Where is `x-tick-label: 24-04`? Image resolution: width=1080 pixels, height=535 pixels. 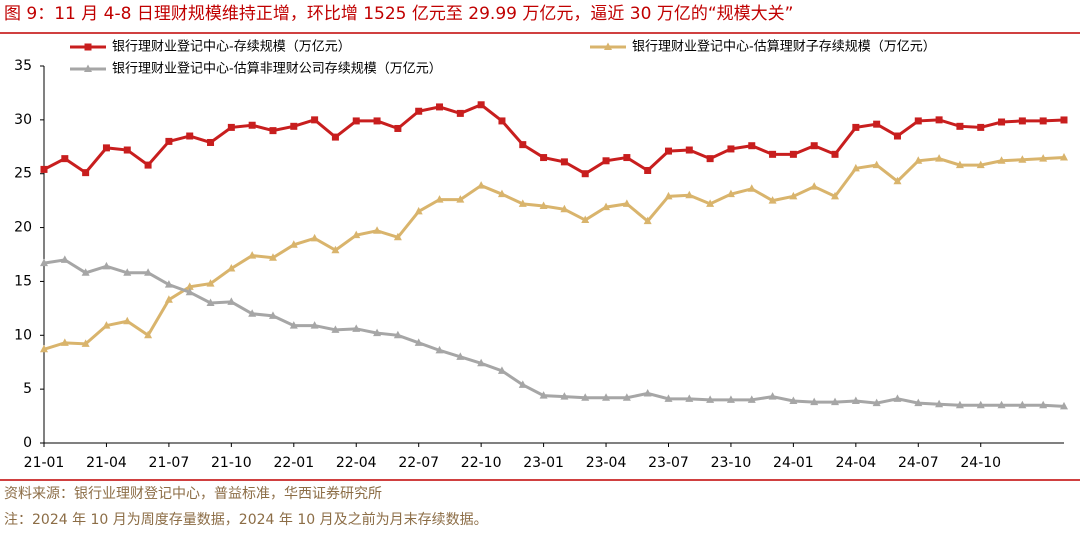 x-tick-label: 24-04 is located at coordinates (855, 463).